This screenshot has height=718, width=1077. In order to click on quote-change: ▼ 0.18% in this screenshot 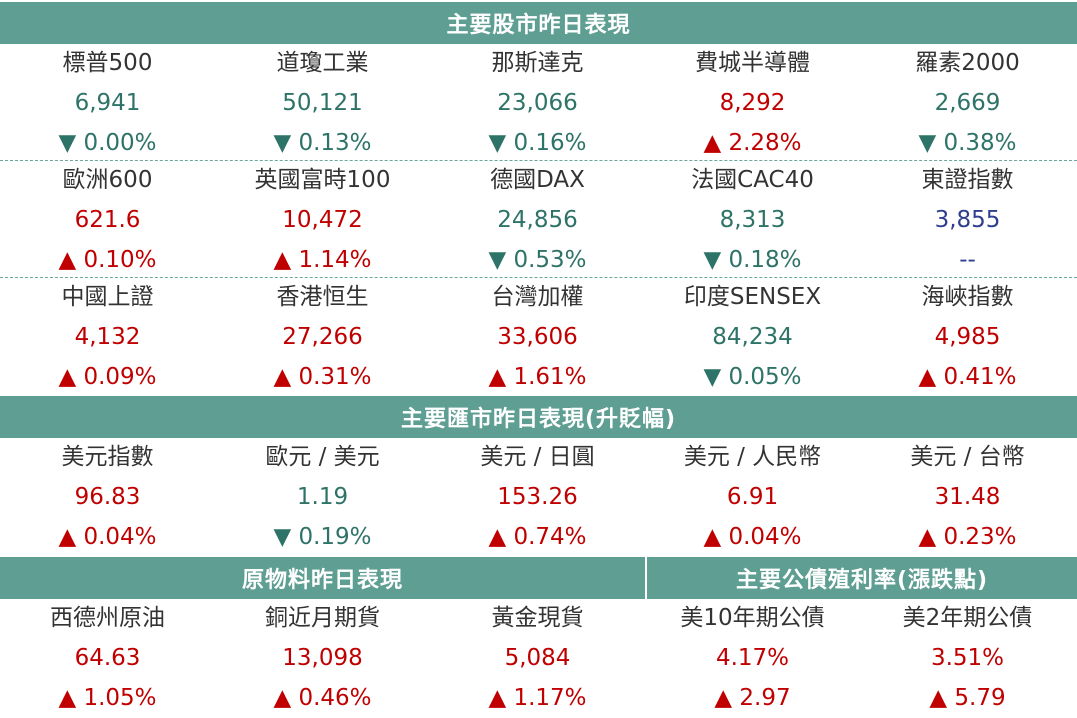, I will do `click(752, 260)`.